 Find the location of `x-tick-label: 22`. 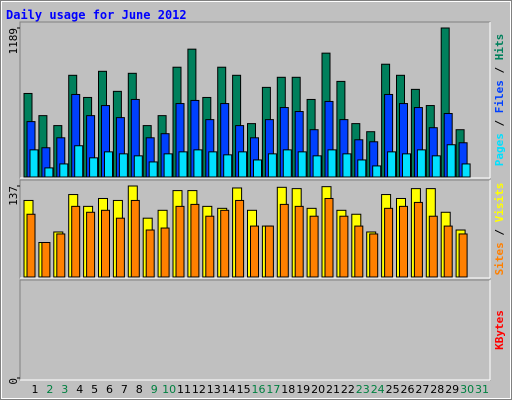

x-tick-label: 22 is located at coordinates (348, 389).